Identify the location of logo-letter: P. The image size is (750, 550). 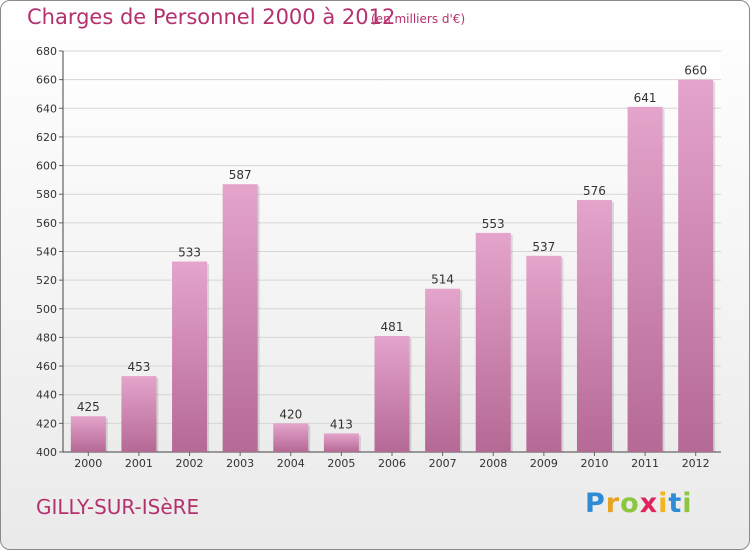
(595, 503).